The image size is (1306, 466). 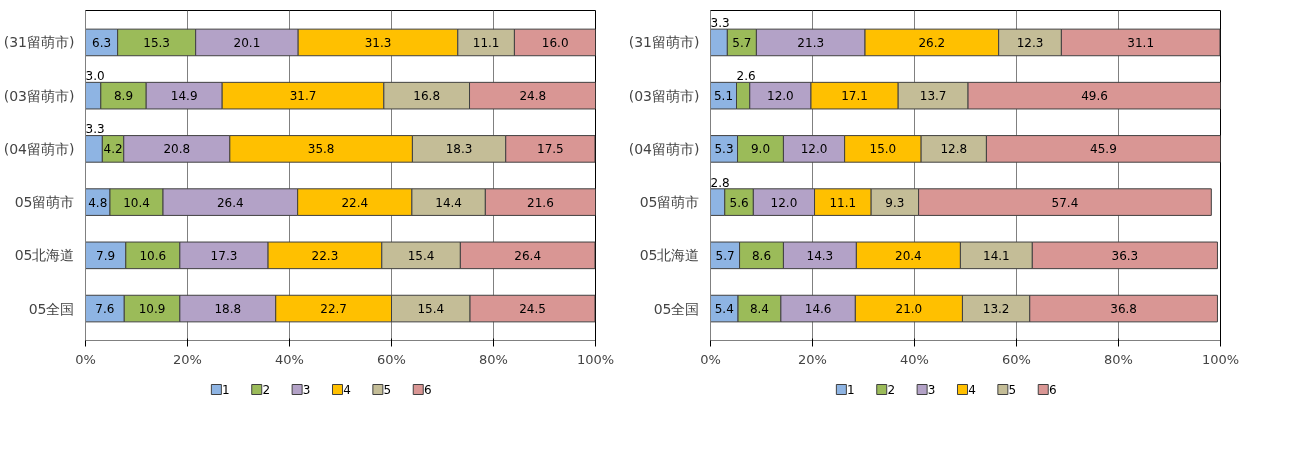 What do you see at coordinates (1125, 255) in the screenshot?
I see `data-label: 36.3` at bounding box center [1125, 255].